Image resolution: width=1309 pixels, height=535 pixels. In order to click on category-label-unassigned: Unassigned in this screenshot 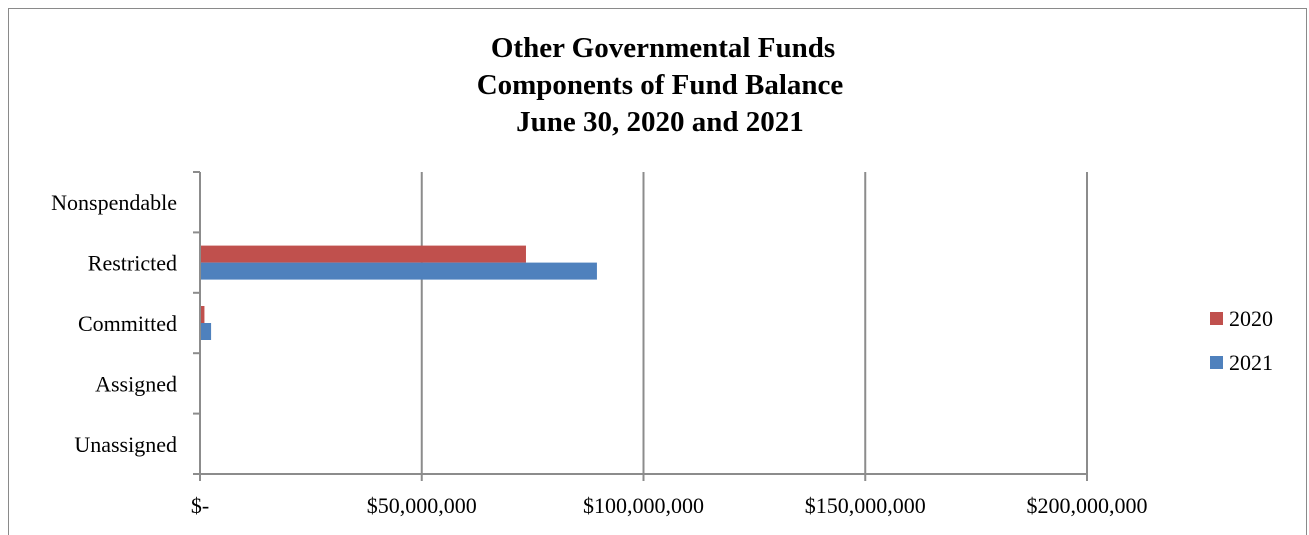, I will do `click(125, 444)`.